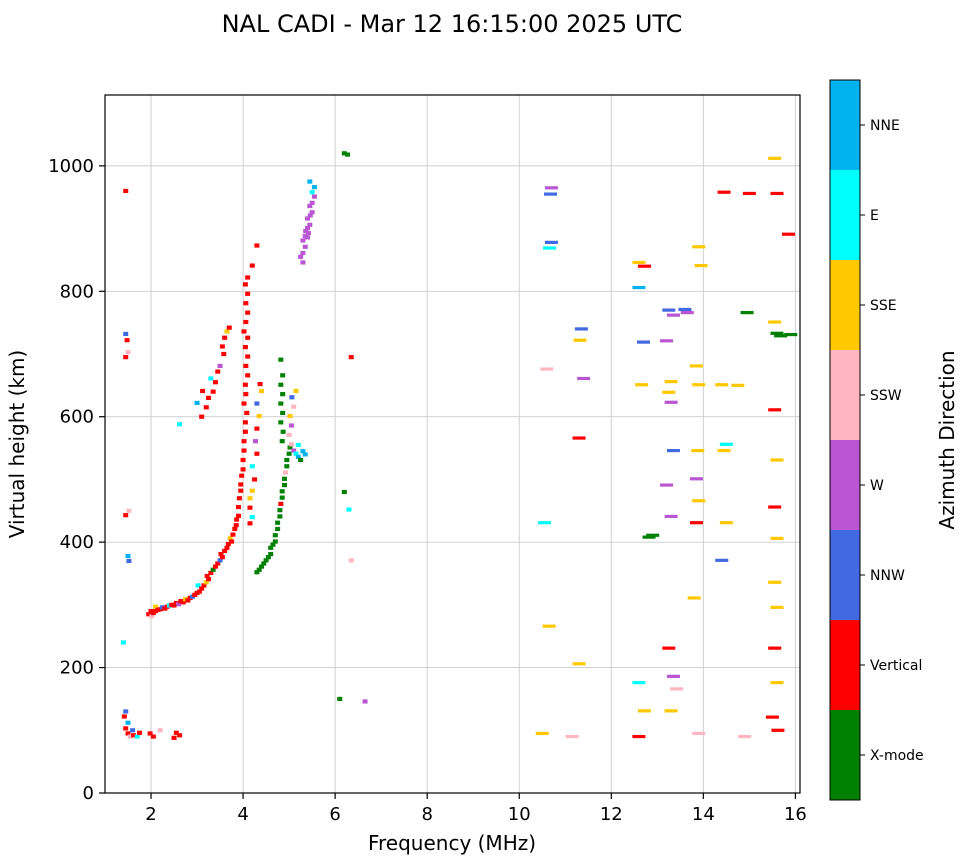 The height and width of the screenshot is (865, 972). What do you see at coordinates (845, 395) in the screenshot?
I see `colorbar-segment-ssw` at bounding box center [845, 395].